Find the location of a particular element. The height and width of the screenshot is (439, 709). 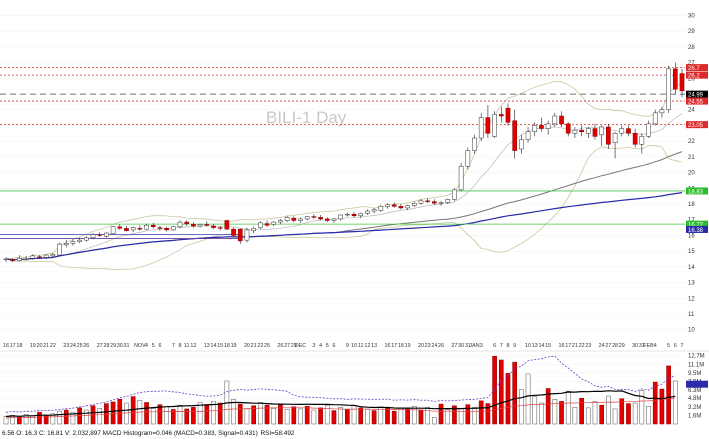

x-tick-label: 19 is located at coordinates (408, 346).